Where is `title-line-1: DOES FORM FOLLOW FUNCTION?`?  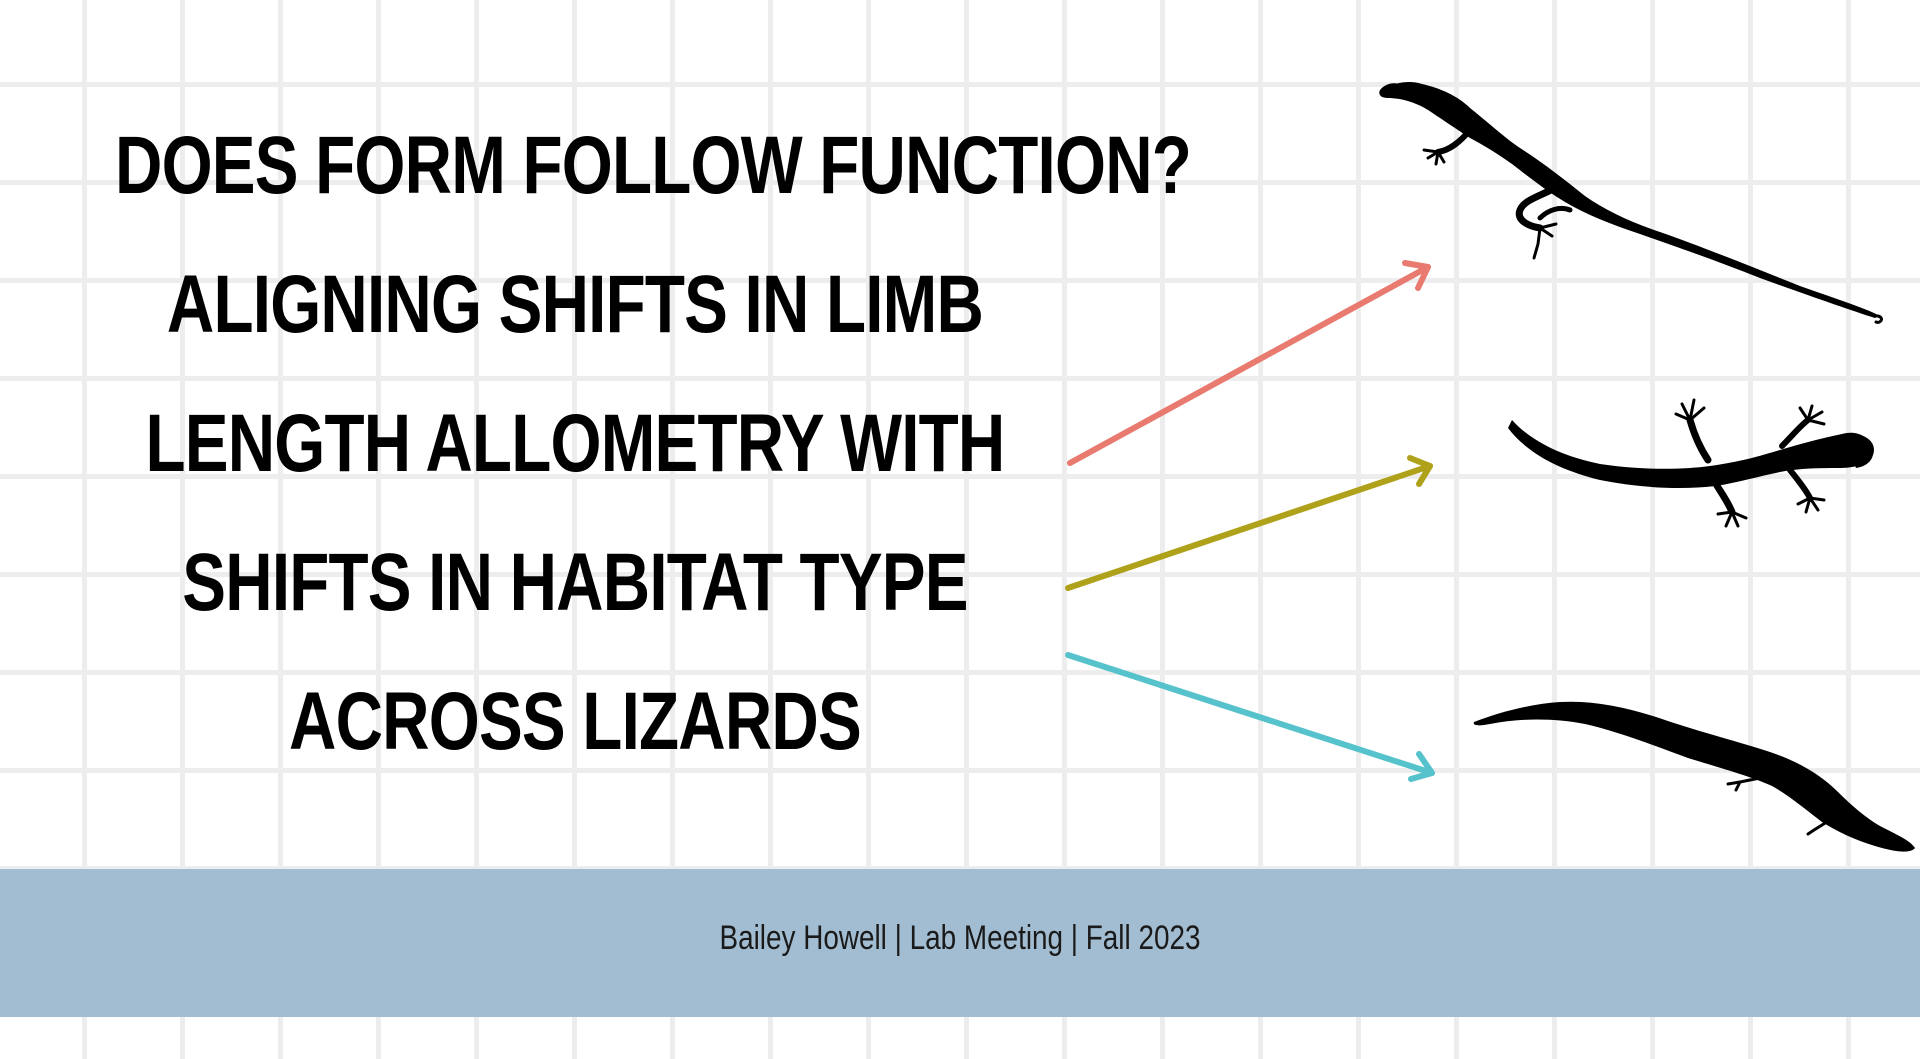 title-line-1: DOES FORM FOLLOW FUNCTION? is located at coordinates (653, 165).